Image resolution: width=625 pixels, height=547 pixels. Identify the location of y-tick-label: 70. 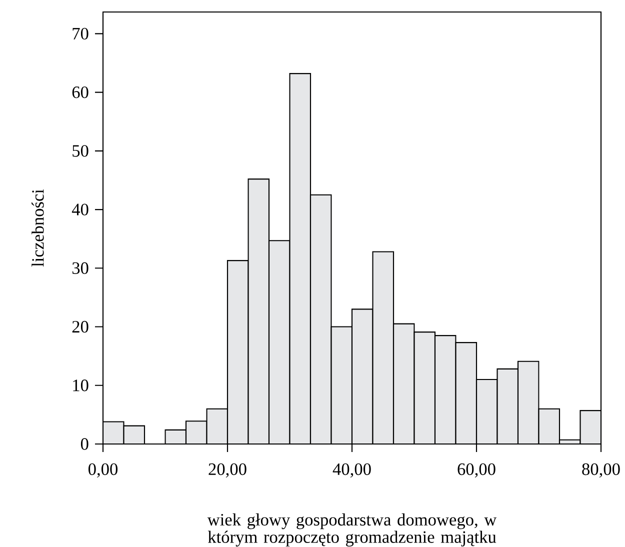
(80, 34).